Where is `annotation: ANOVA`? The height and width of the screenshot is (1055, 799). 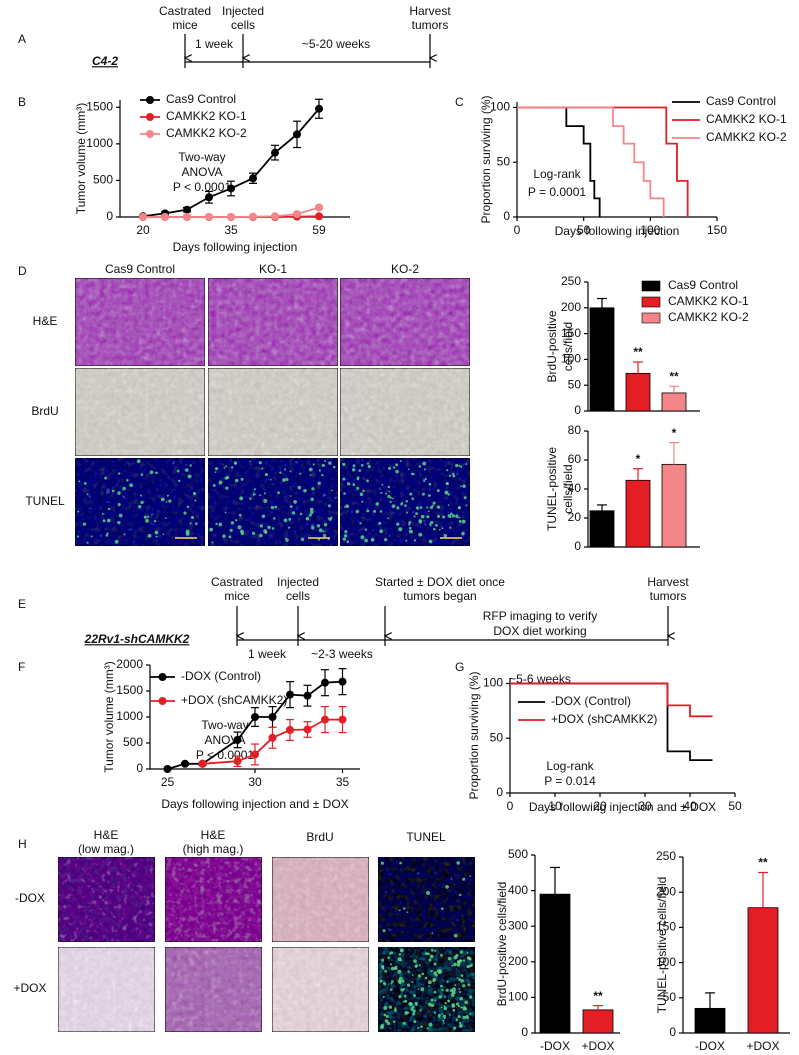
annotation: ANOVA is located at coordinates (201, 172).